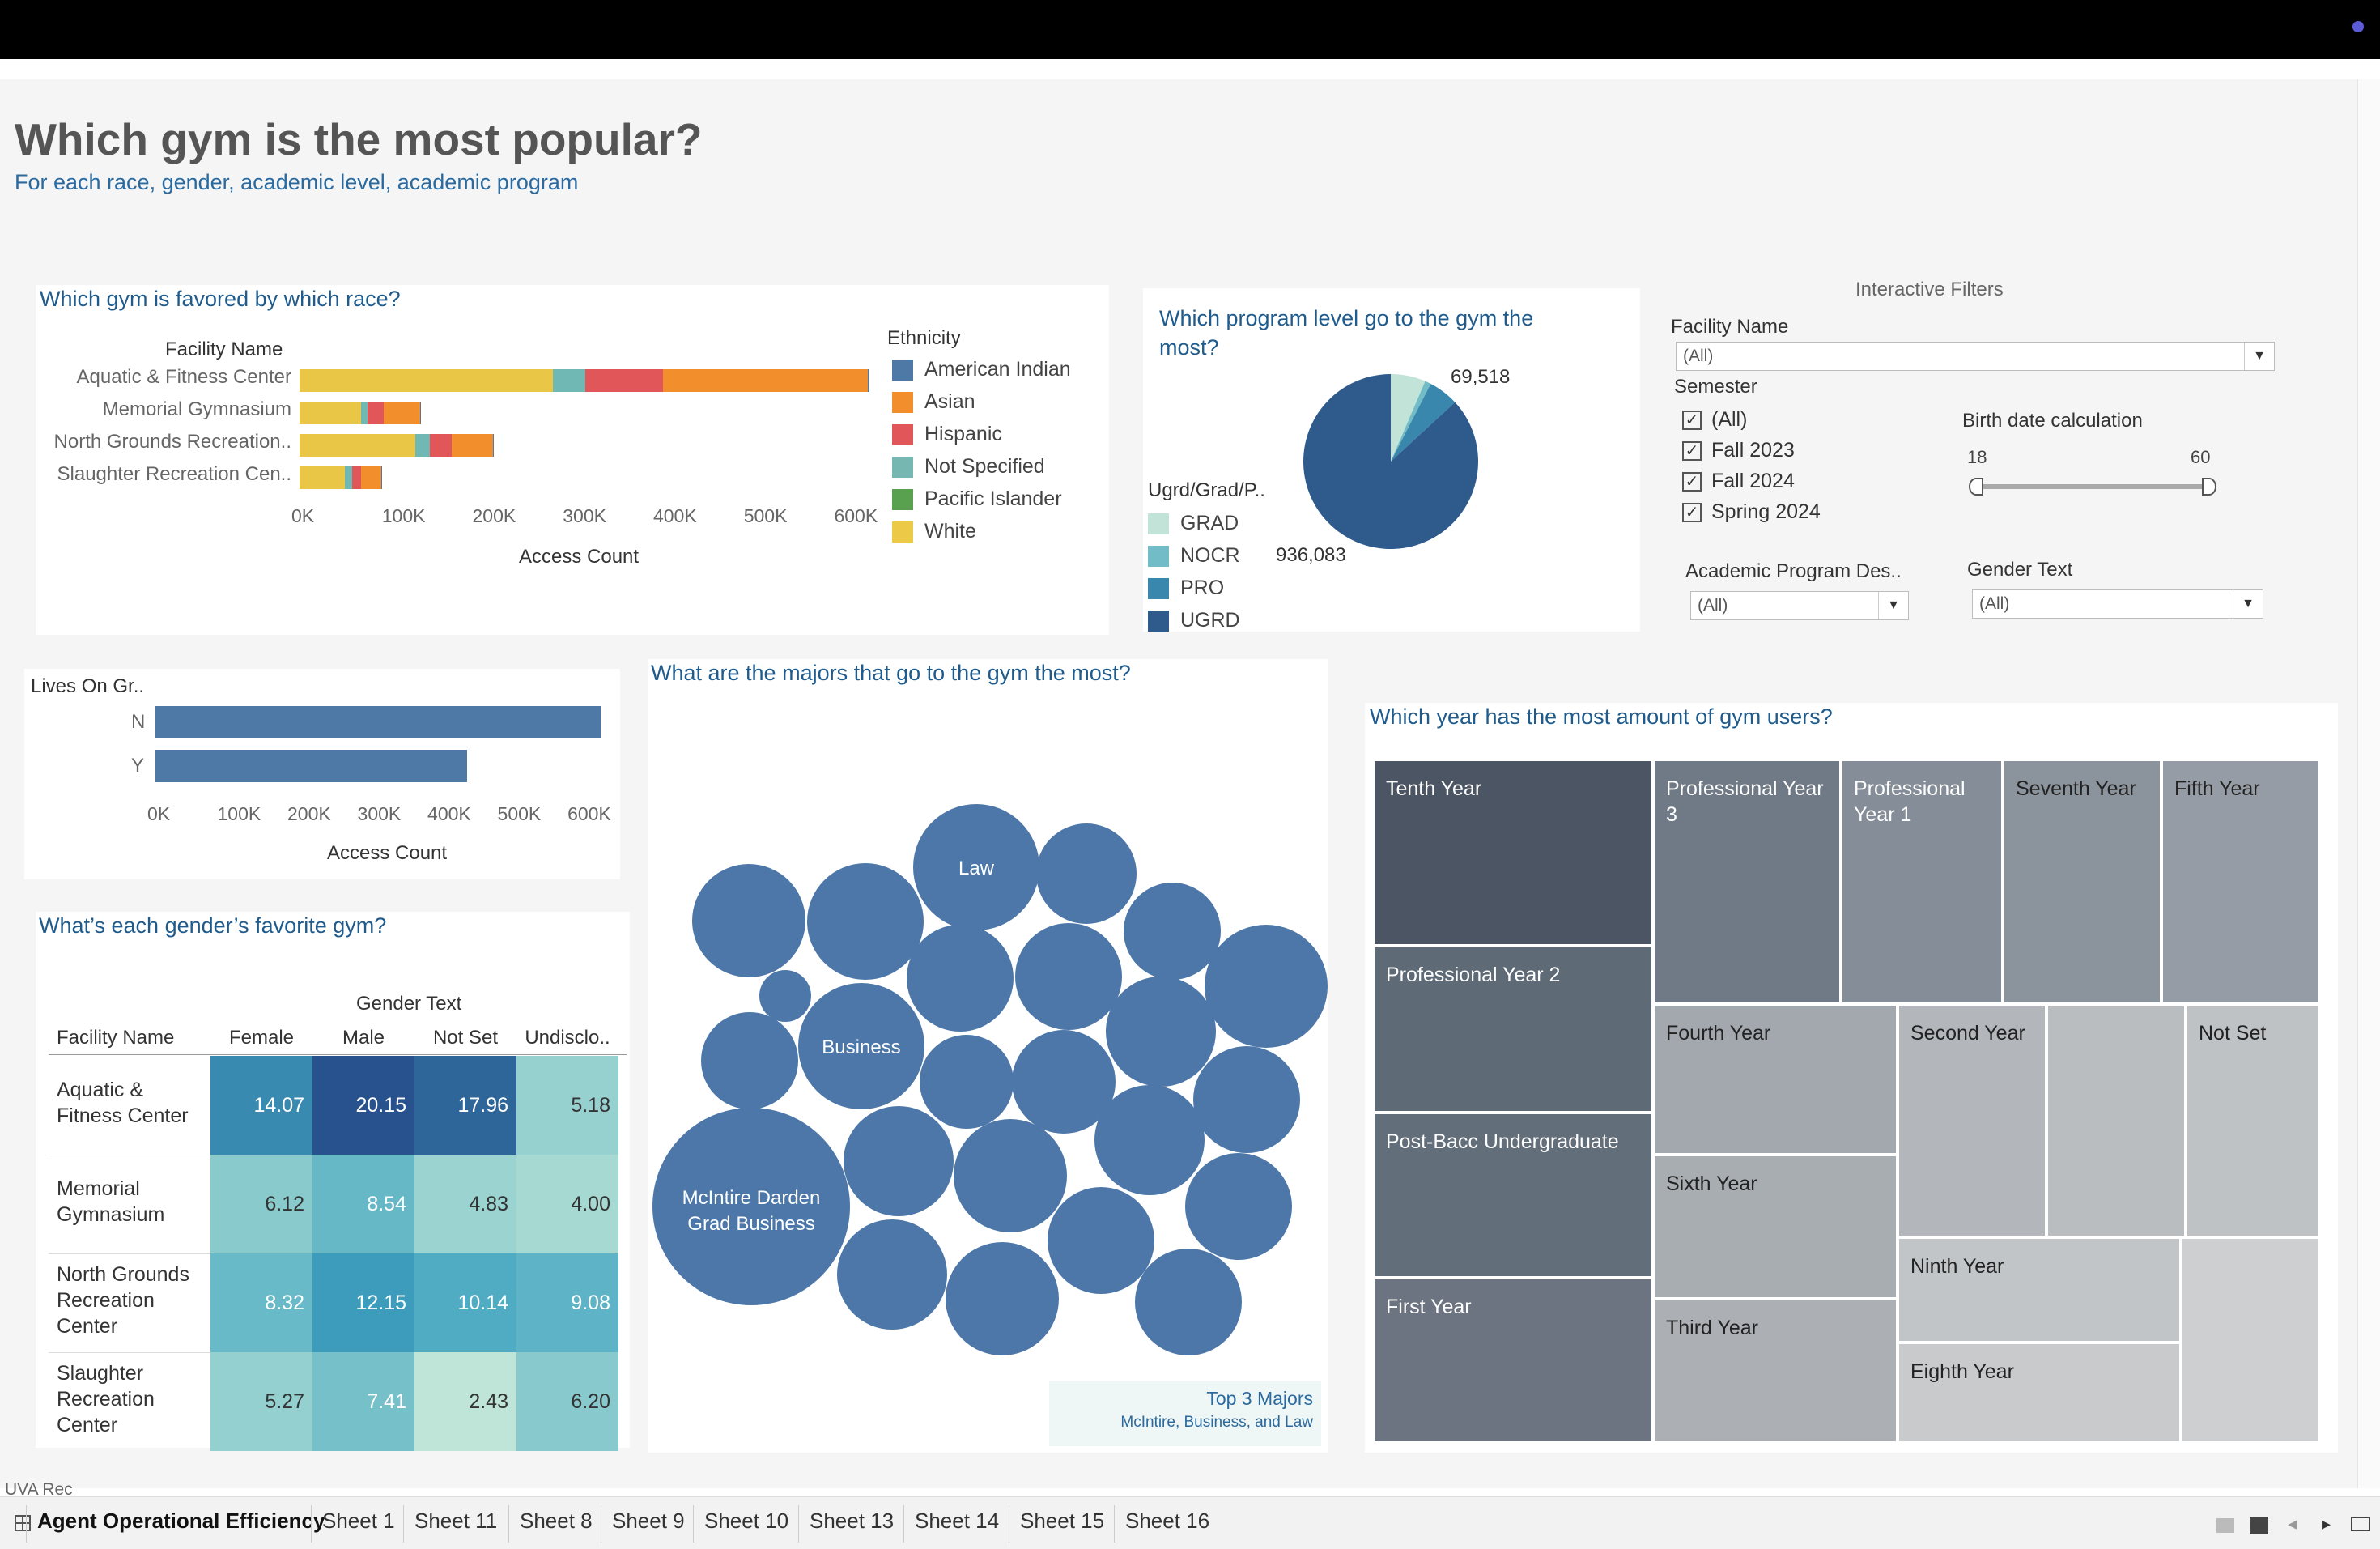 Image resolution: width=2380 pixels, height=1549 pixels. I want to click on program-dropdown: (All) ▼, so click(1799, 605).